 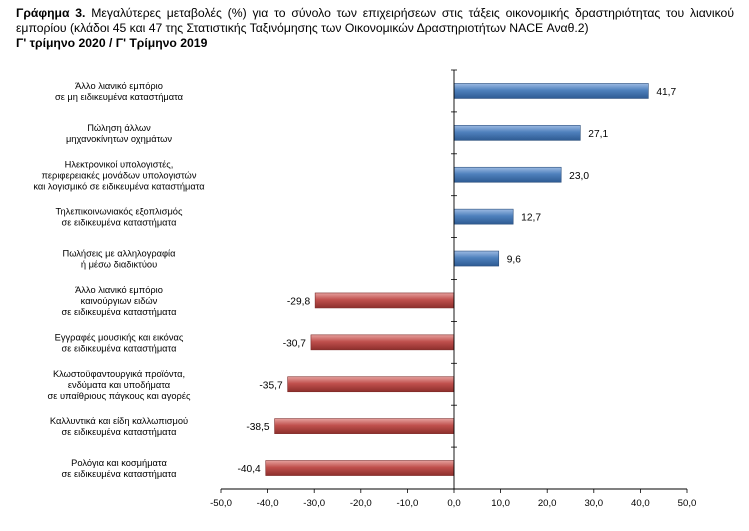 What do you see at coordinates (119, 374) in the screenshot?
I see `category-label-line: Κλωστοϋφαντουργικά προϊόντα,` at bounding box center [119, 374].